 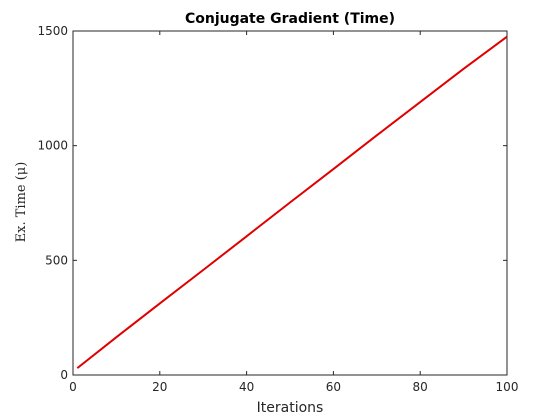 I want to click on x-tick-label: 80, so click(x=420, y=387).